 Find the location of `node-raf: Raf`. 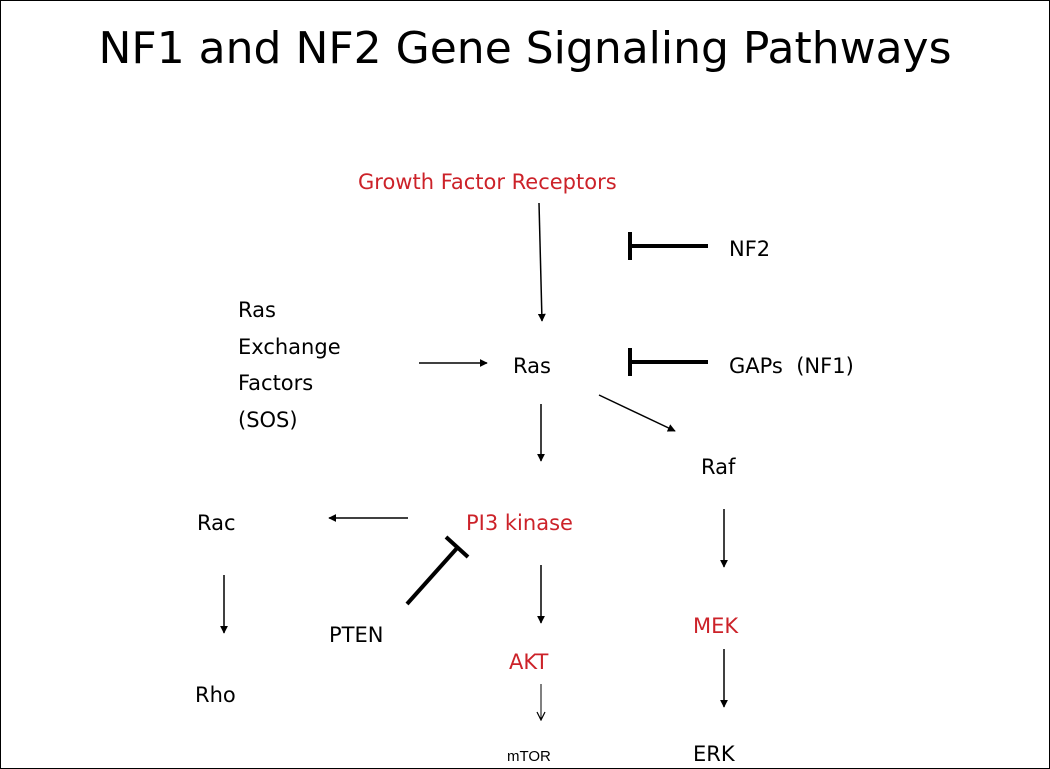

node-raf: Raf is located at coordinates (718, 467).